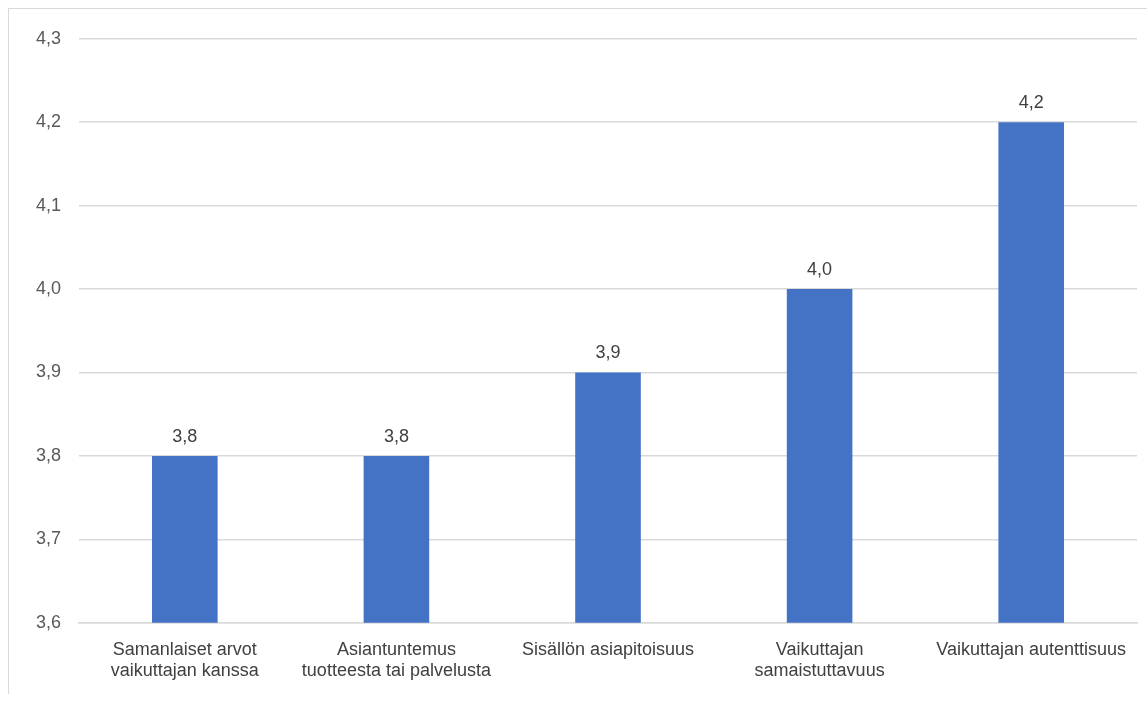  I want to click on x-tick-label: Asiantuntemus tuotteesta tai palvelusta, so click(396, 659).